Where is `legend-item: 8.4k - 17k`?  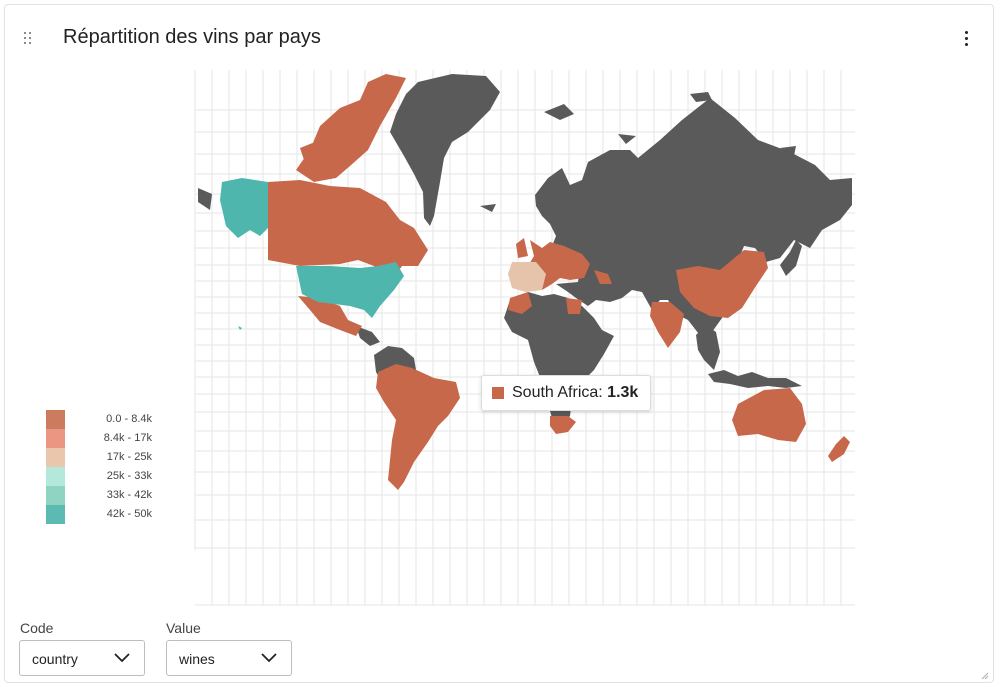
legend-item: 8.4k - 17k is located at coordinates (101, 438).